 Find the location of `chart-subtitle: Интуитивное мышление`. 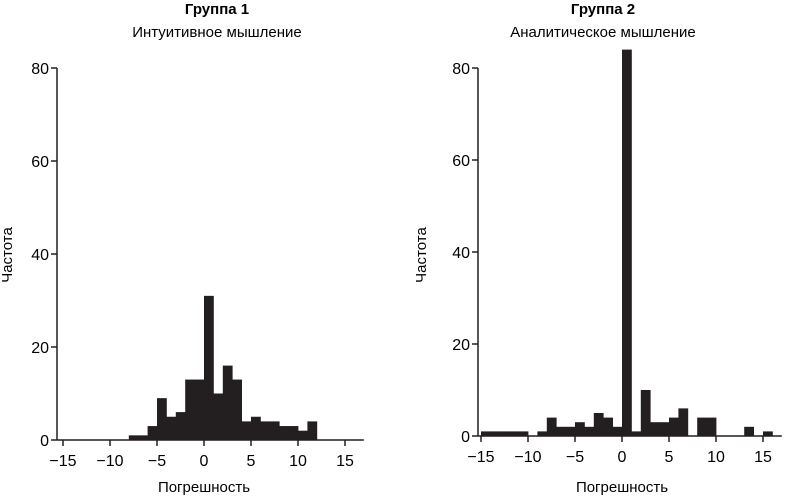

chart-subtitle: Интуитивное мышление is located at coordinates (217, 32).